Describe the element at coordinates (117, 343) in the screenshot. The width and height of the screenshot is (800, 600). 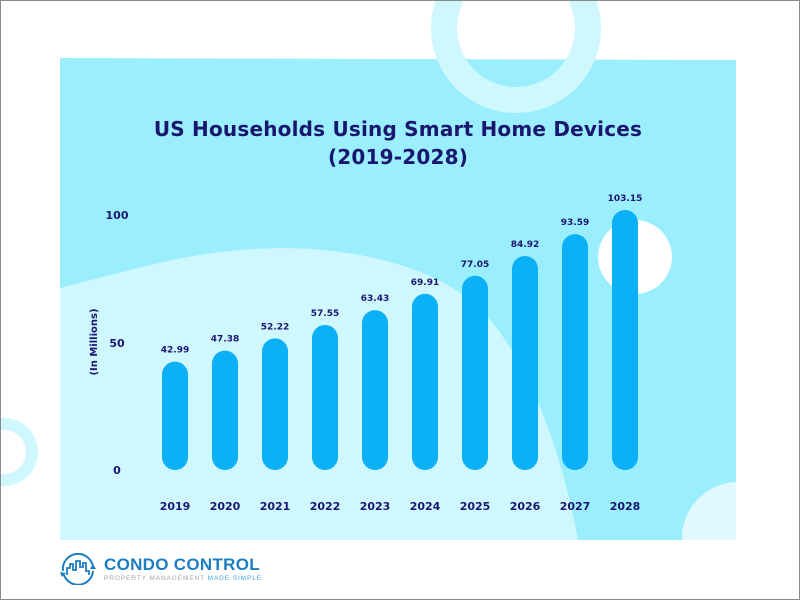
I see `y-tick-50: 50` at that location.